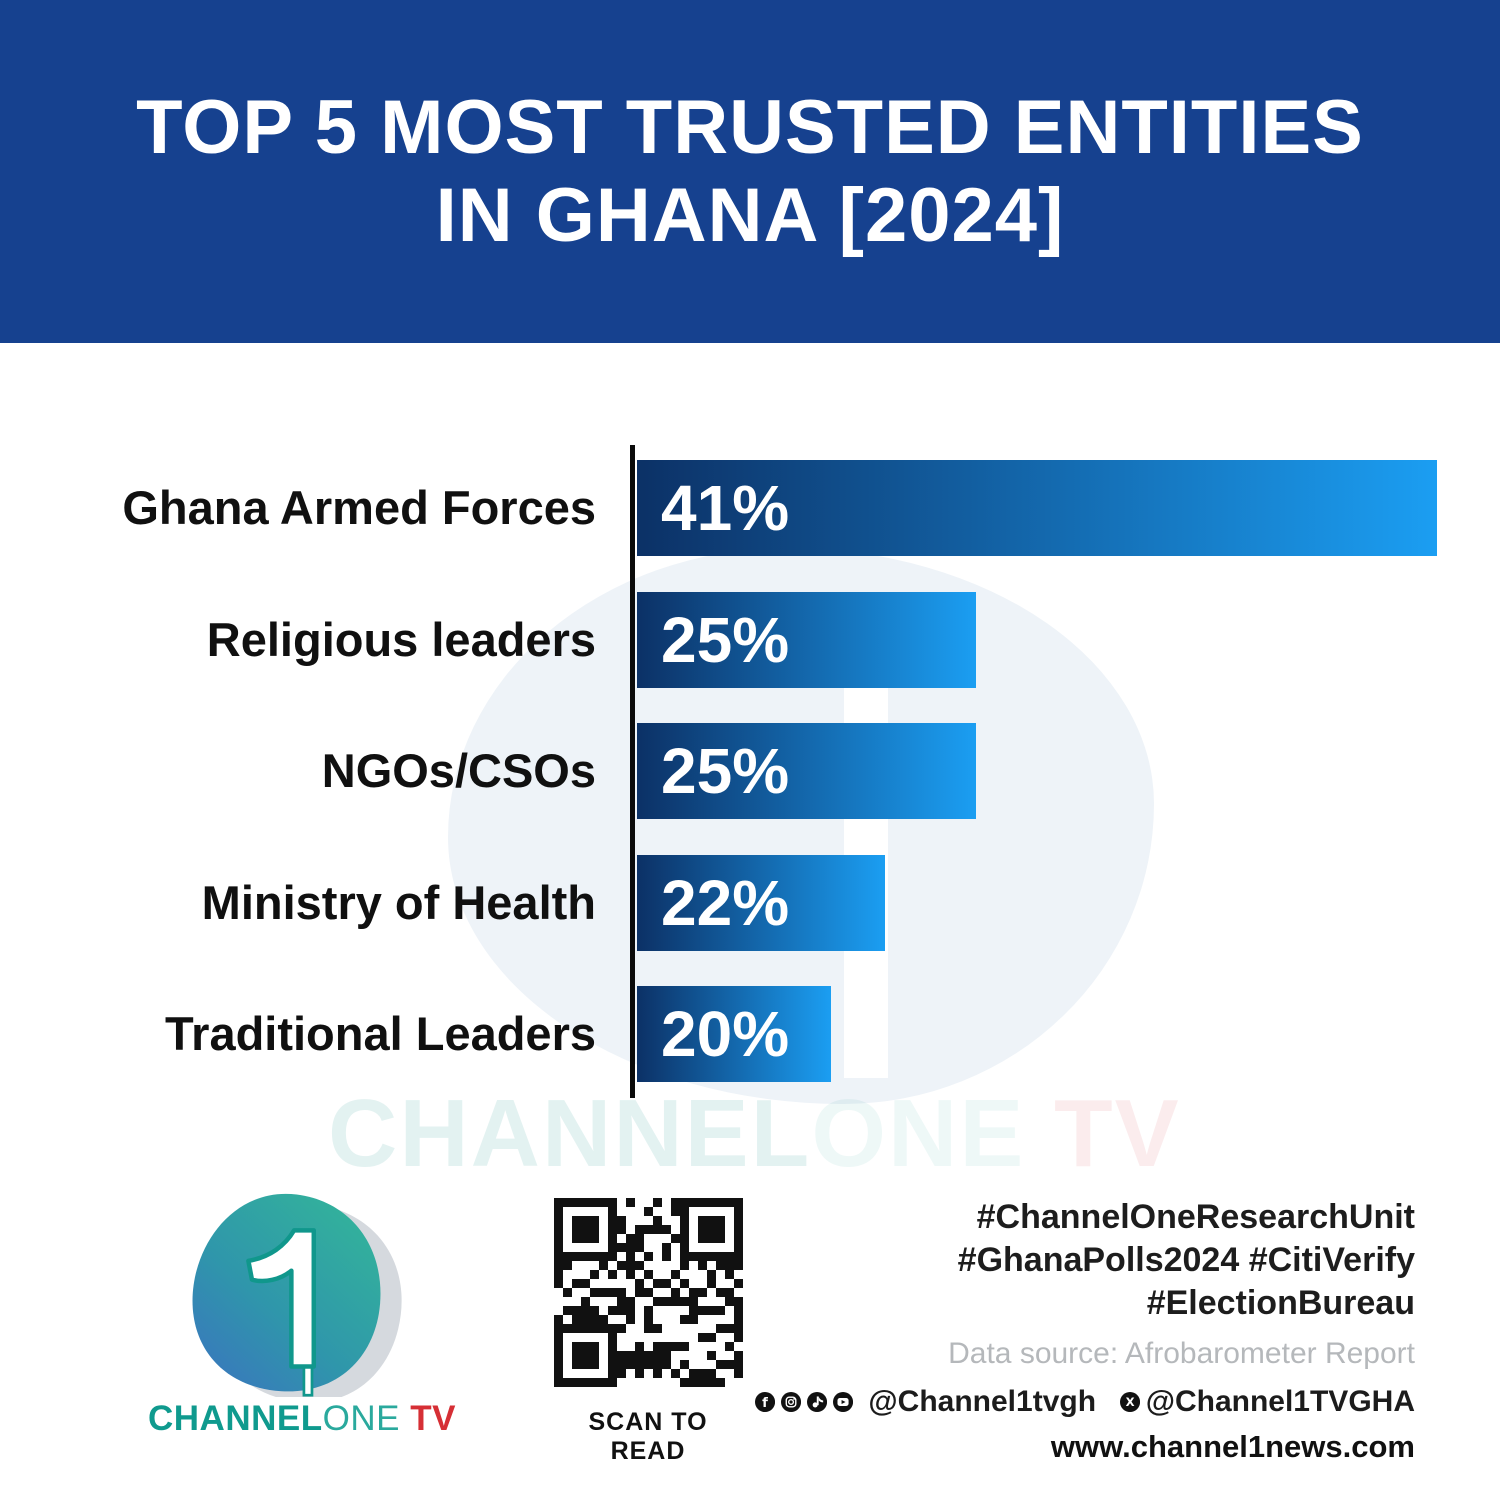 This screenshot has height=1500, width=1500. I want to click on logo-wordmark-one: ONE, so click(361, 1418).